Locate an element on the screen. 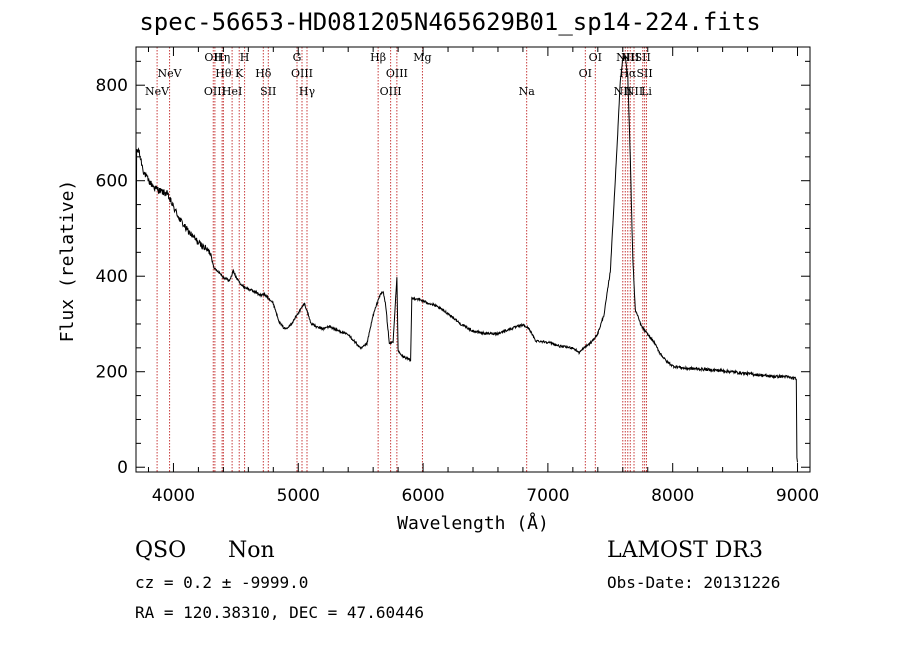  line-marker-label: Hδ is located at coordinates (263, 73).